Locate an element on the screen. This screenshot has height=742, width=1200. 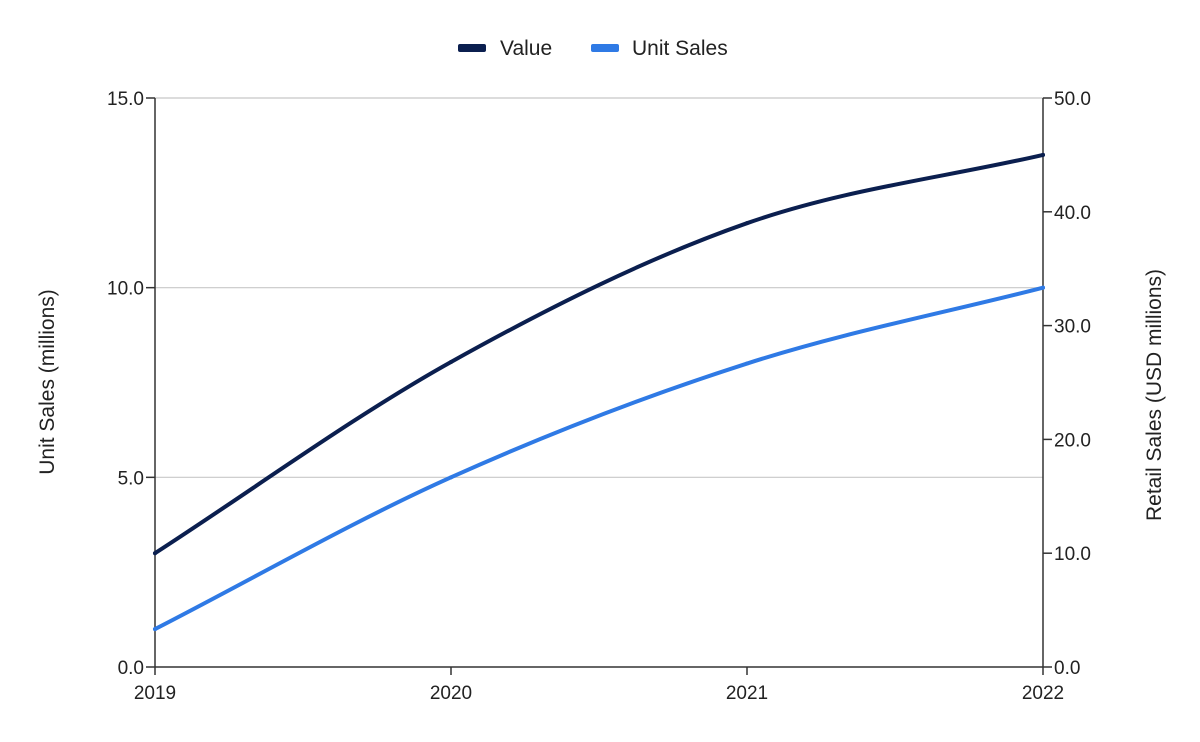
right-tick-label: 40.0 is located at coordinates (1072, 213).